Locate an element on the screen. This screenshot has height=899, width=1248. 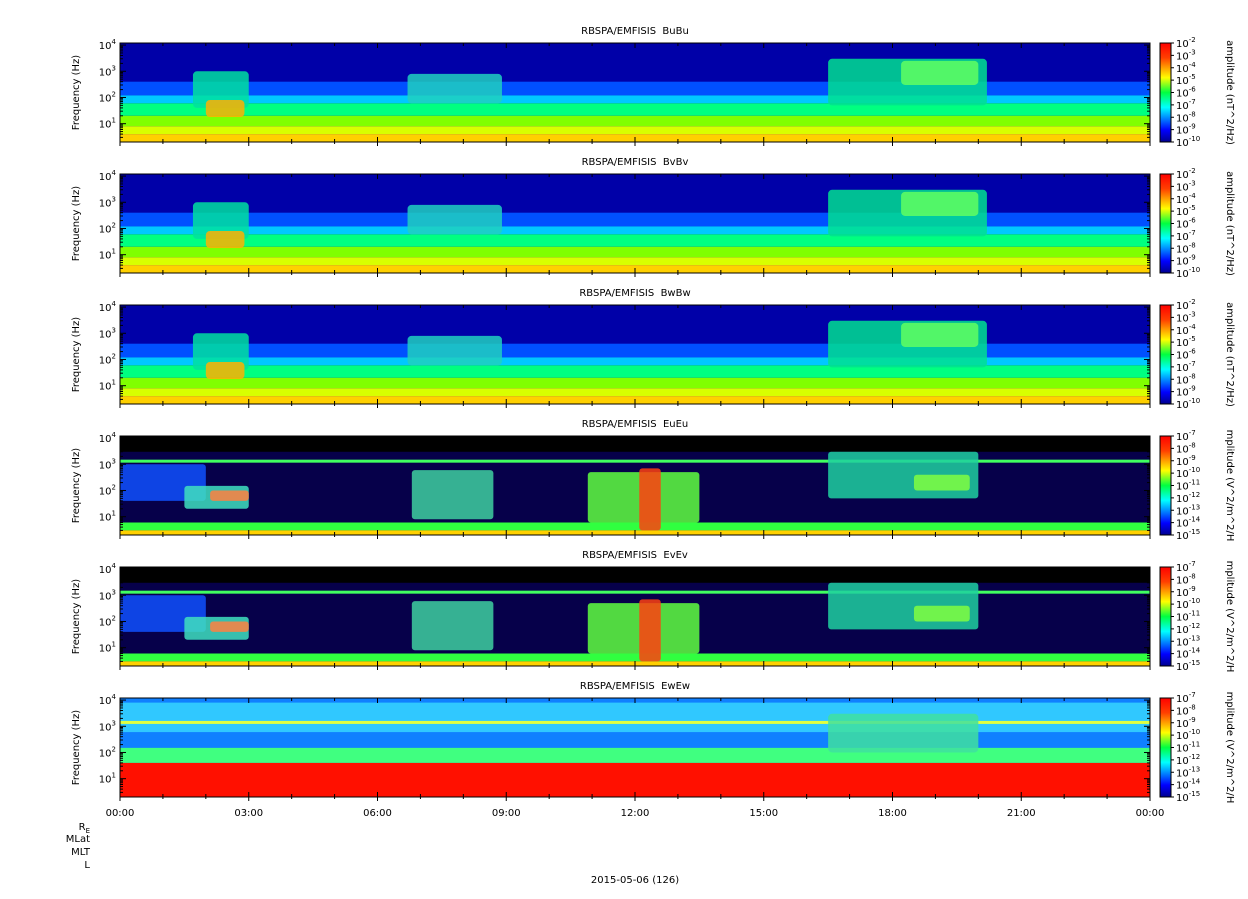
x-tick-label: 12:00 is located at coordinates (635, 813).